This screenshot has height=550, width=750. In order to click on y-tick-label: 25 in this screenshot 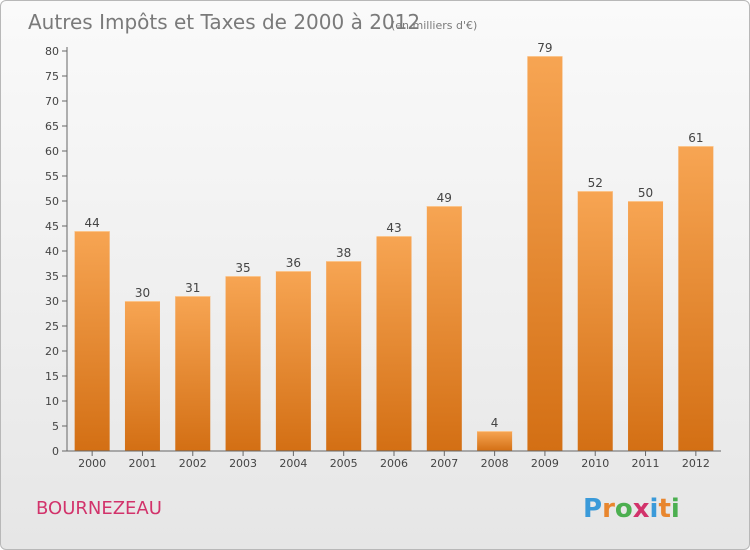, I will do `click(52, 326)`.